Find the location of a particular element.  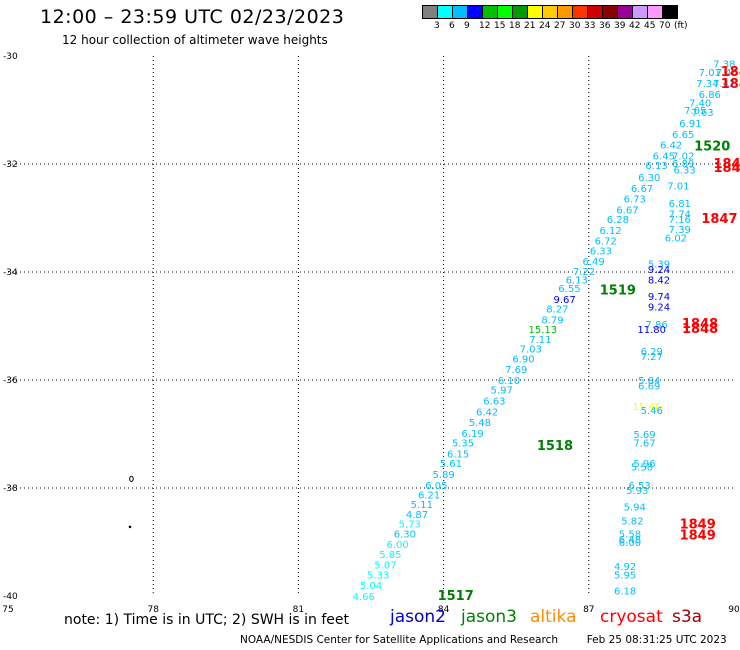

wave-height-label: 11.80 is located at coordinates (651, 330).